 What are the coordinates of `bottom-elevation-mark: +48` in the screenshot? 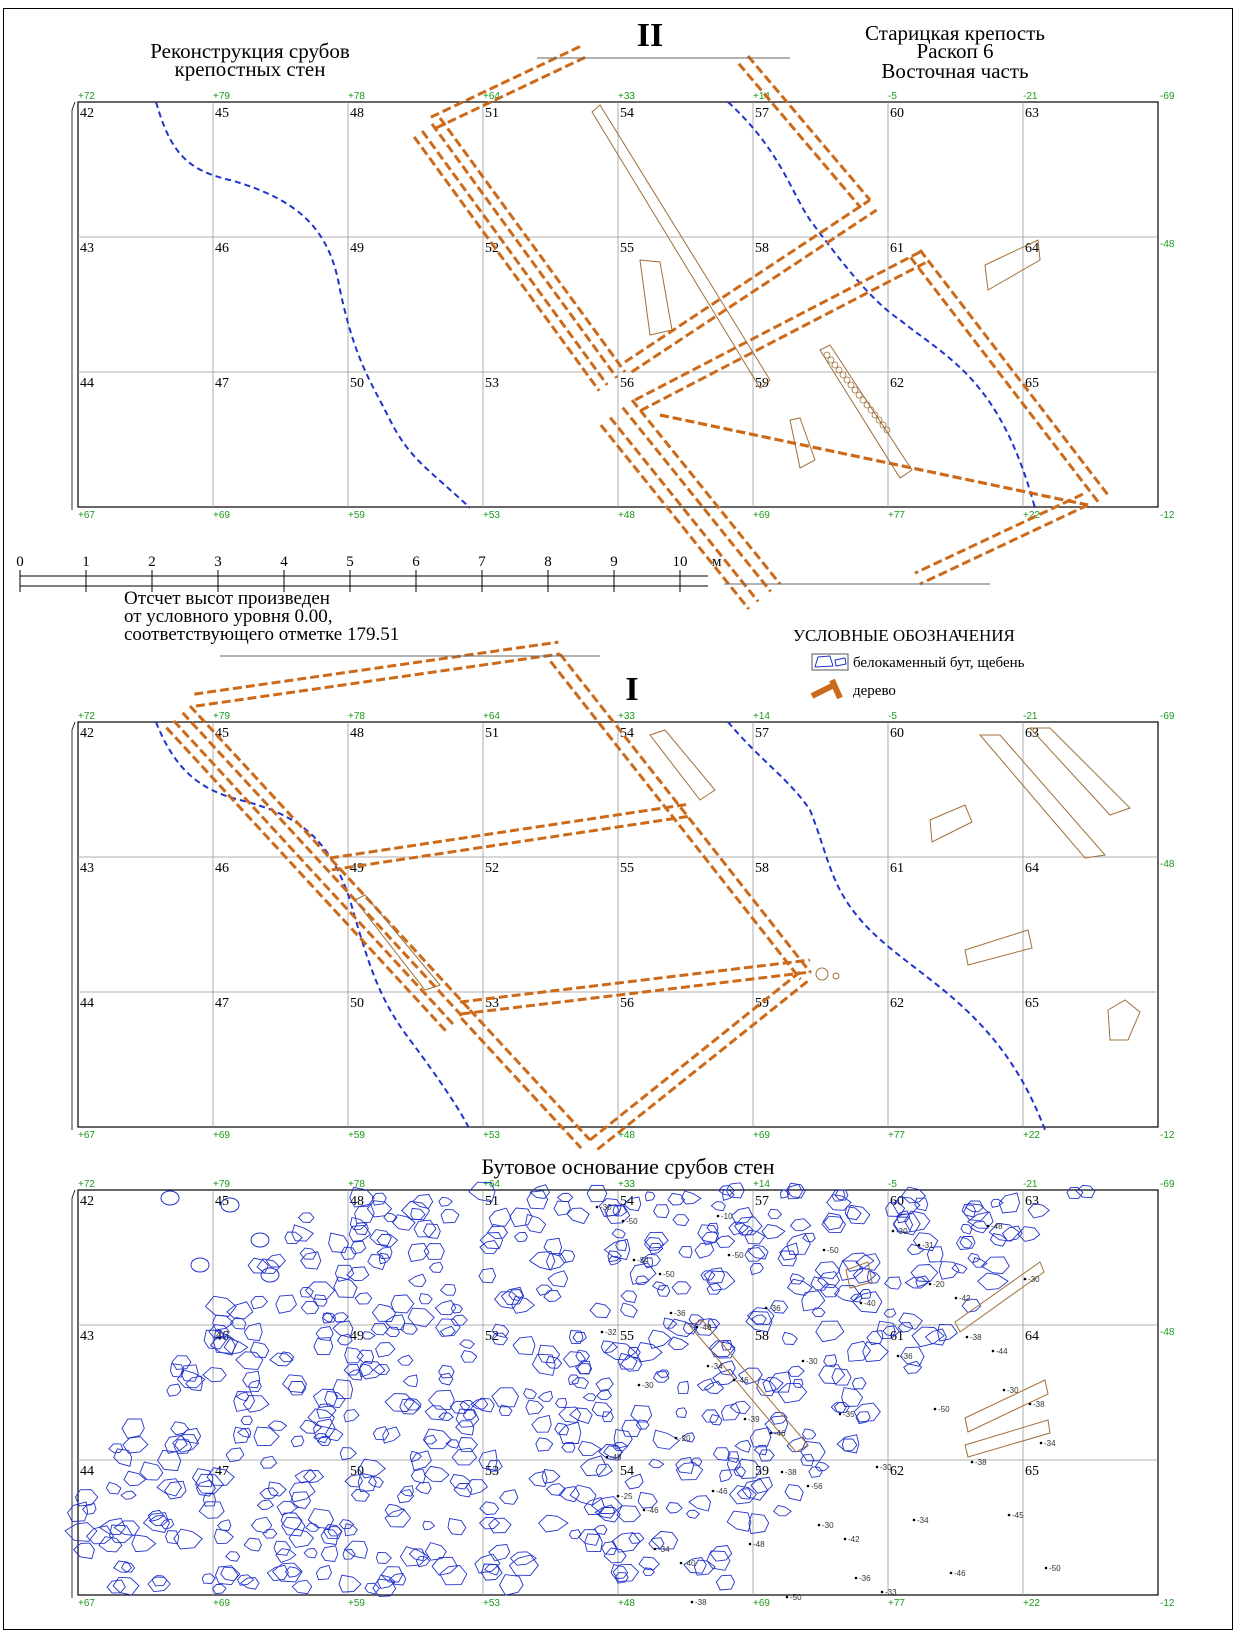 It's located at (626, 1135).